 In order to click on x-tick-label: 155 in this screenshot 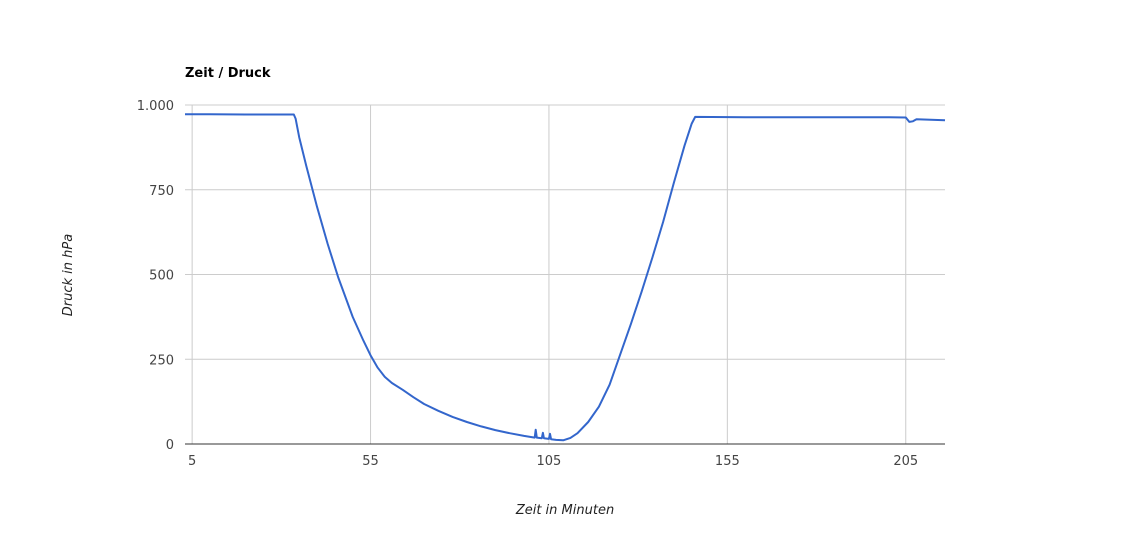, I will do `click(727, 461)`.